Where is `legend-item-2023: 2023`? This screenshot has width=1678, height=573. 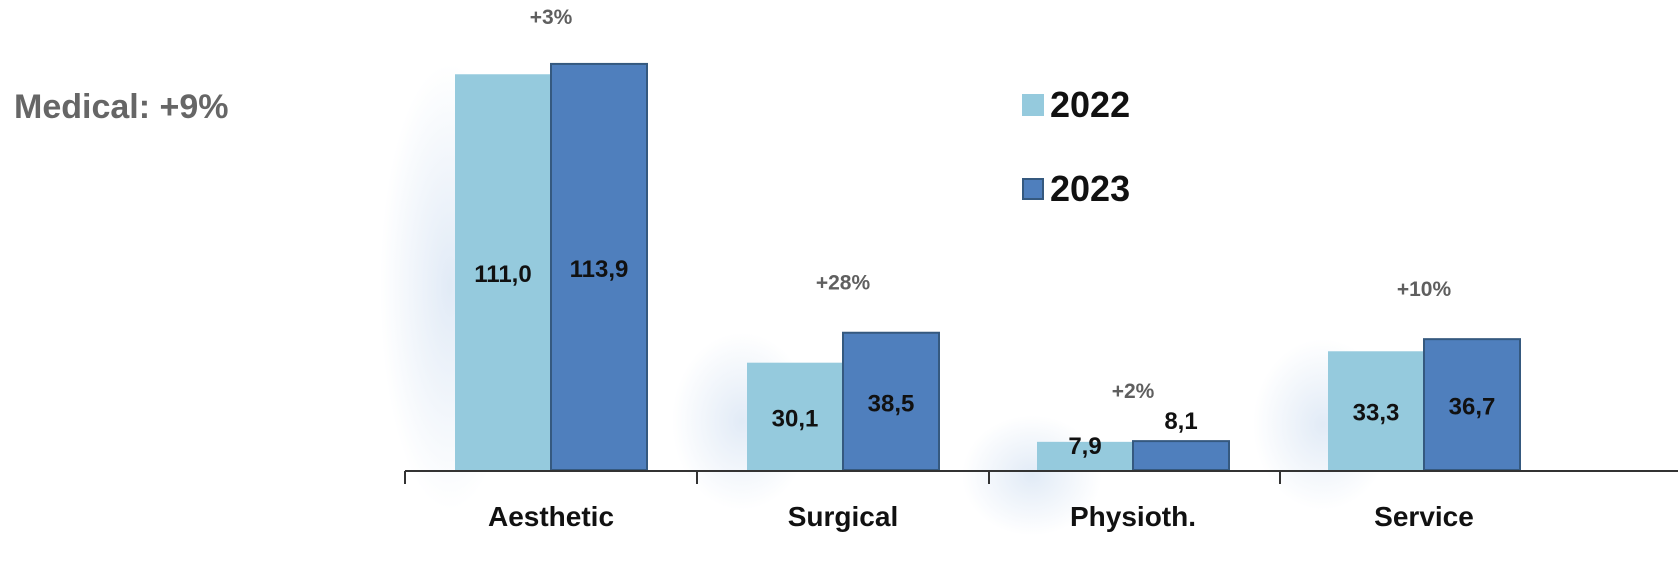 legend-item-2023: 2023 is located at coordinates (1076, 189).